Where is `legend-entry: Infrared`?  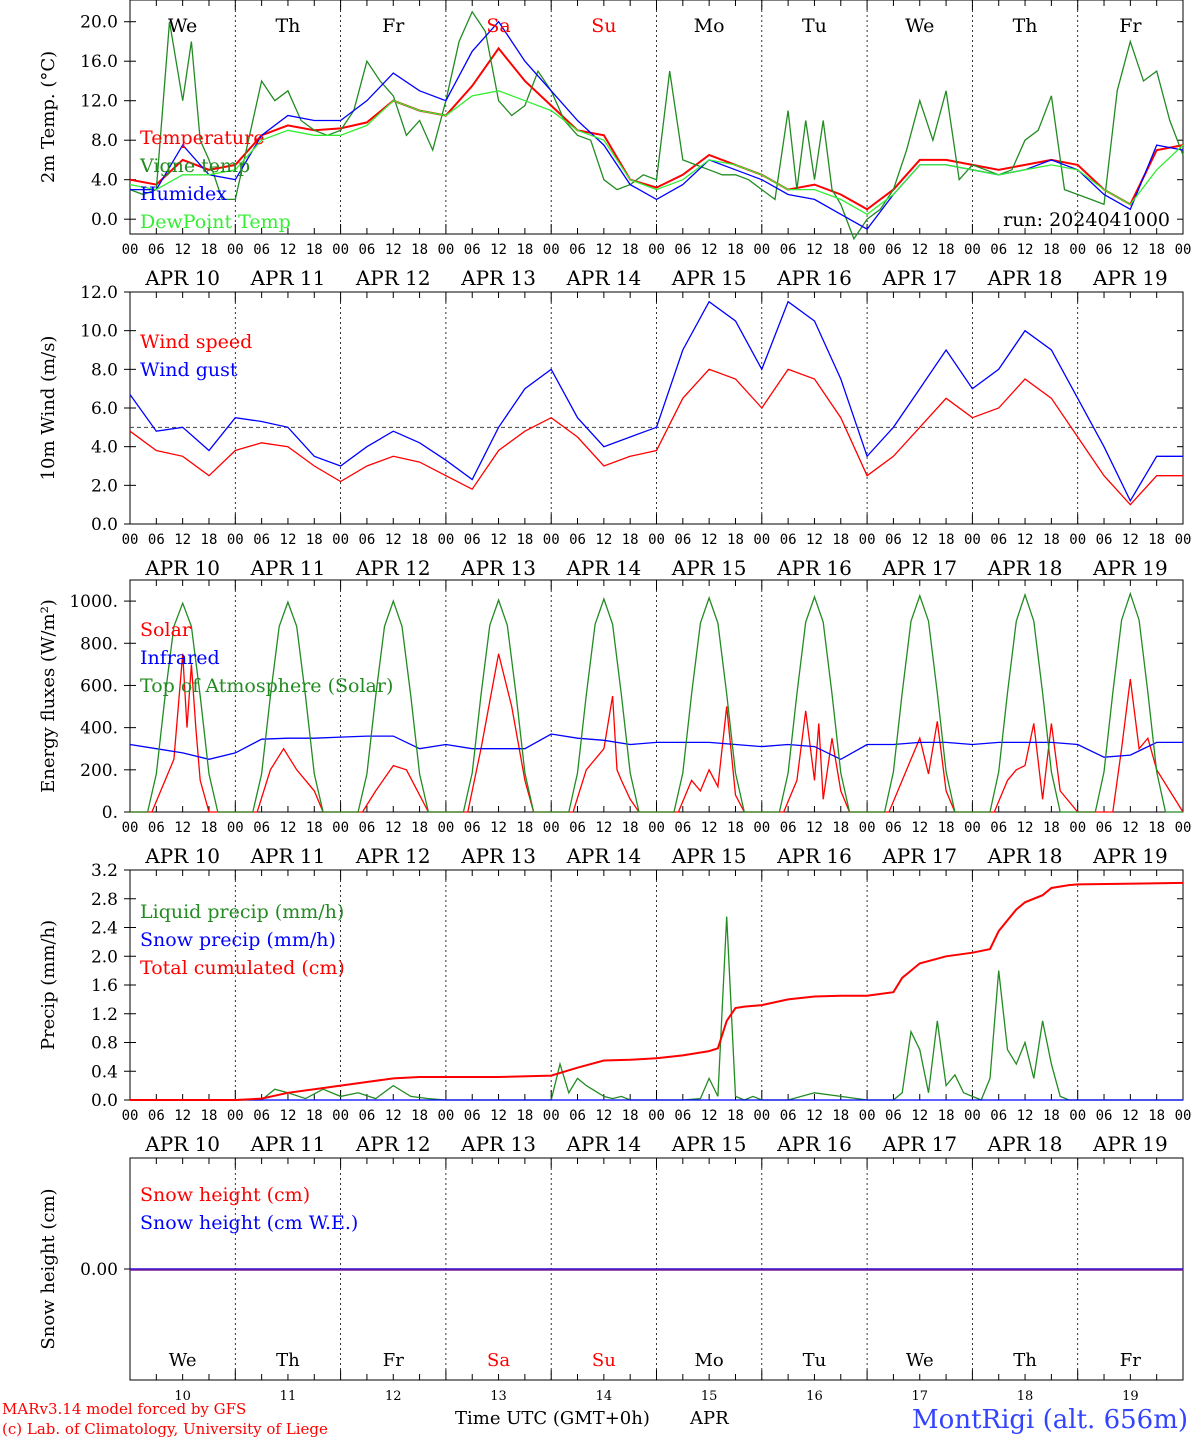 legend-entry: Infrared is located at coordinates (180, 658).